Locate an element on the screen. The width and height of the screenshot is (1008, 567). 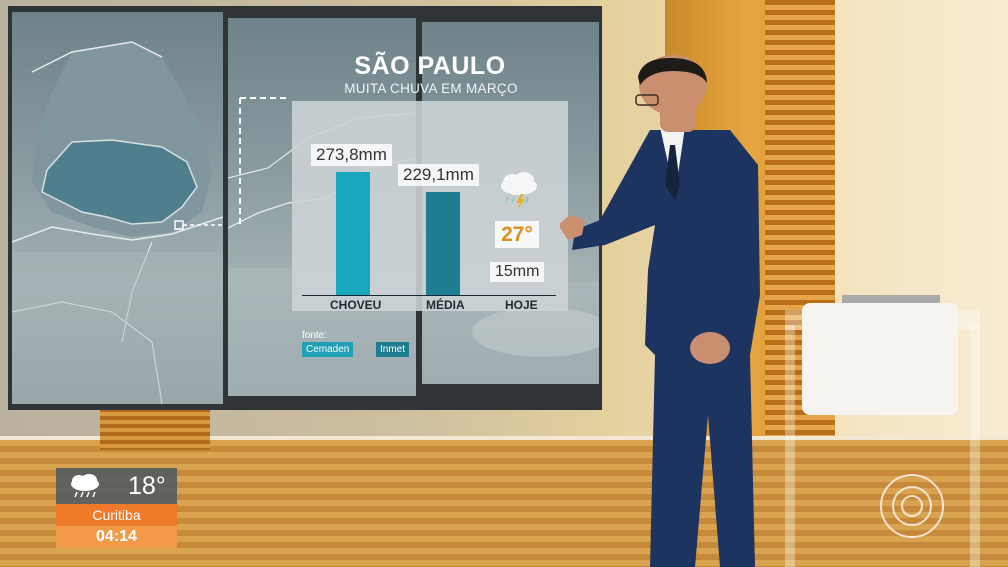
chart-baseline is located at coordinates (429, 295).